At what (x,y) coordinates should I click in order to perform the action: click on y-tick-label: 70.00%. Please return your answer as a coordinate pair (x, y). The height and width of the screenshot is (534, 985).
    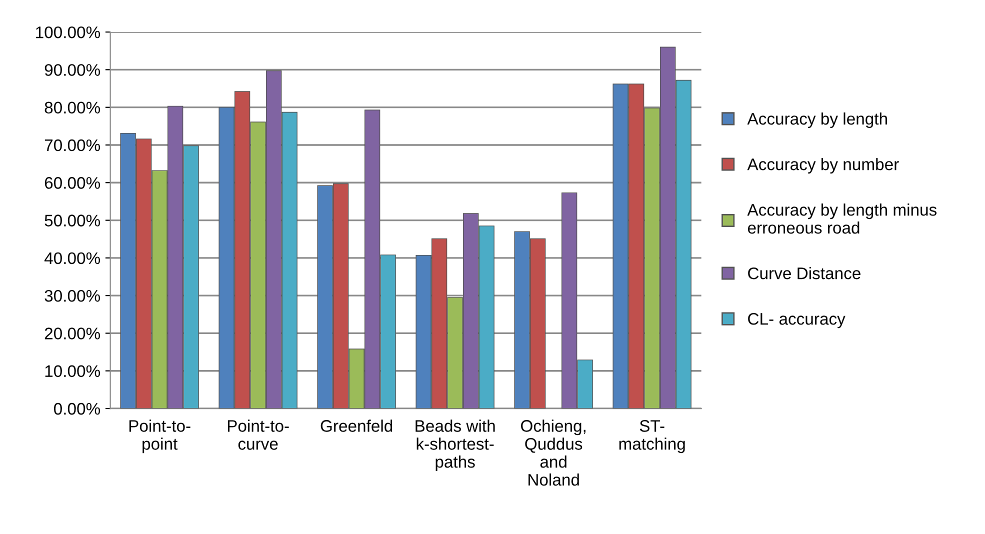
    Looking at the image, I should click on (72, 145).